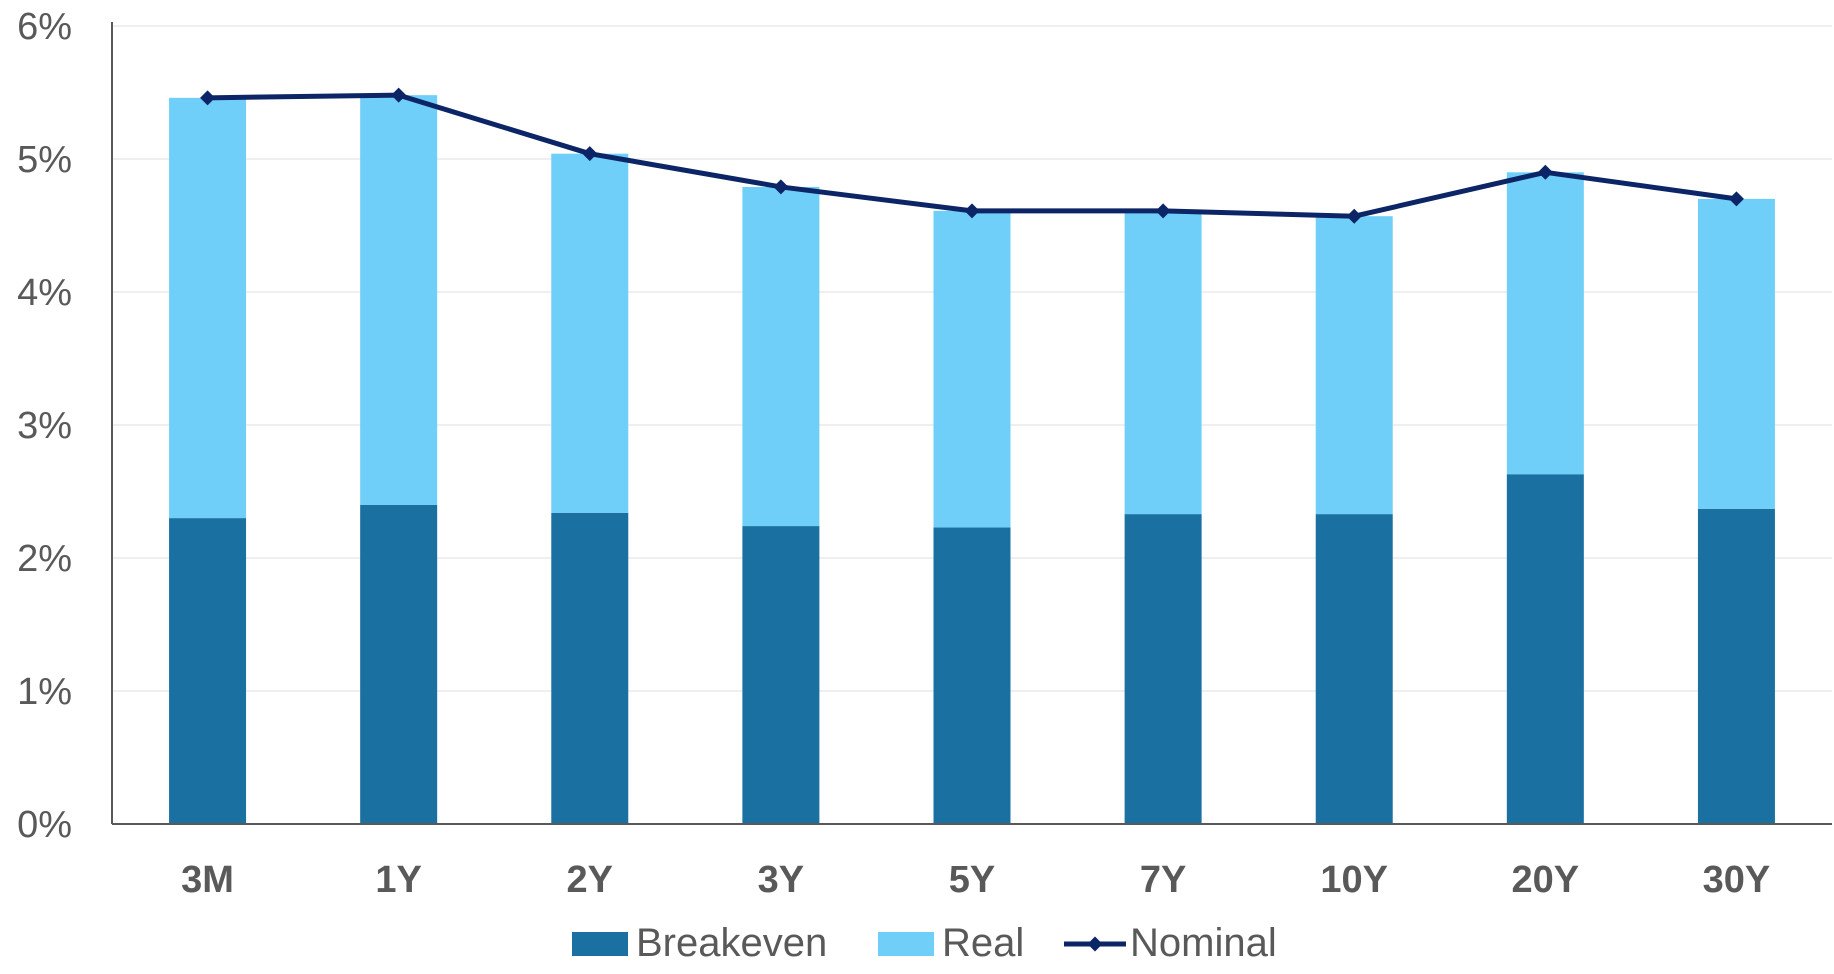 Image resolution: width=1834 pixels, height=974 pixels. What do you see at coordinates (983, 943) in the screenshot?
I see `legend-label-real: Real` at bounding box center [983, 943].